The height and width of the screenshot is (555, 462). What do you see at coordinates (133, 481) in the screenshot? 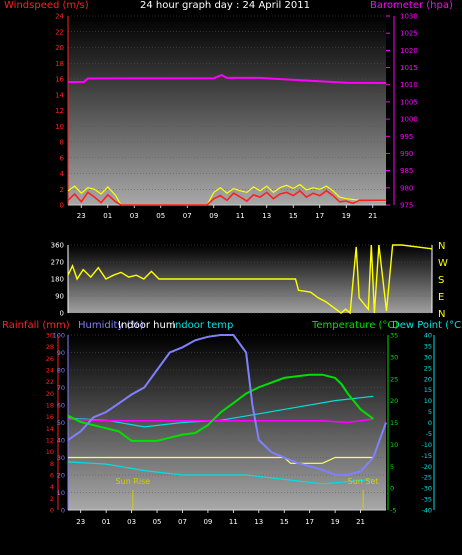
I see `sunrise-label: Sun Rise` at bounding box center [133, 481].